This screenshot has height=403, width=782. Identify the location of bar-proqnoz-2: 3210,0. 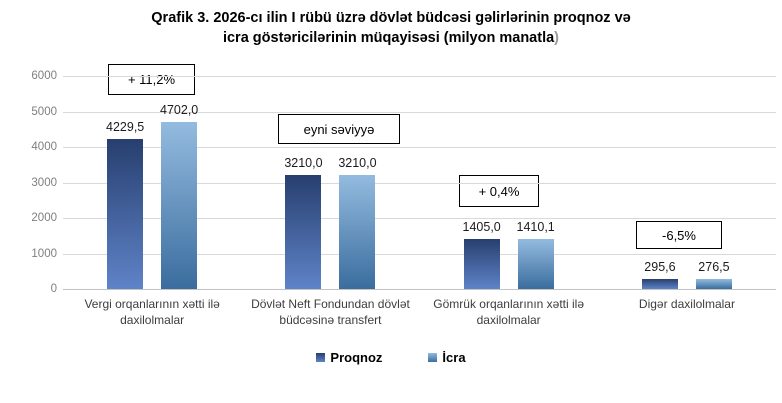
(303, 222).